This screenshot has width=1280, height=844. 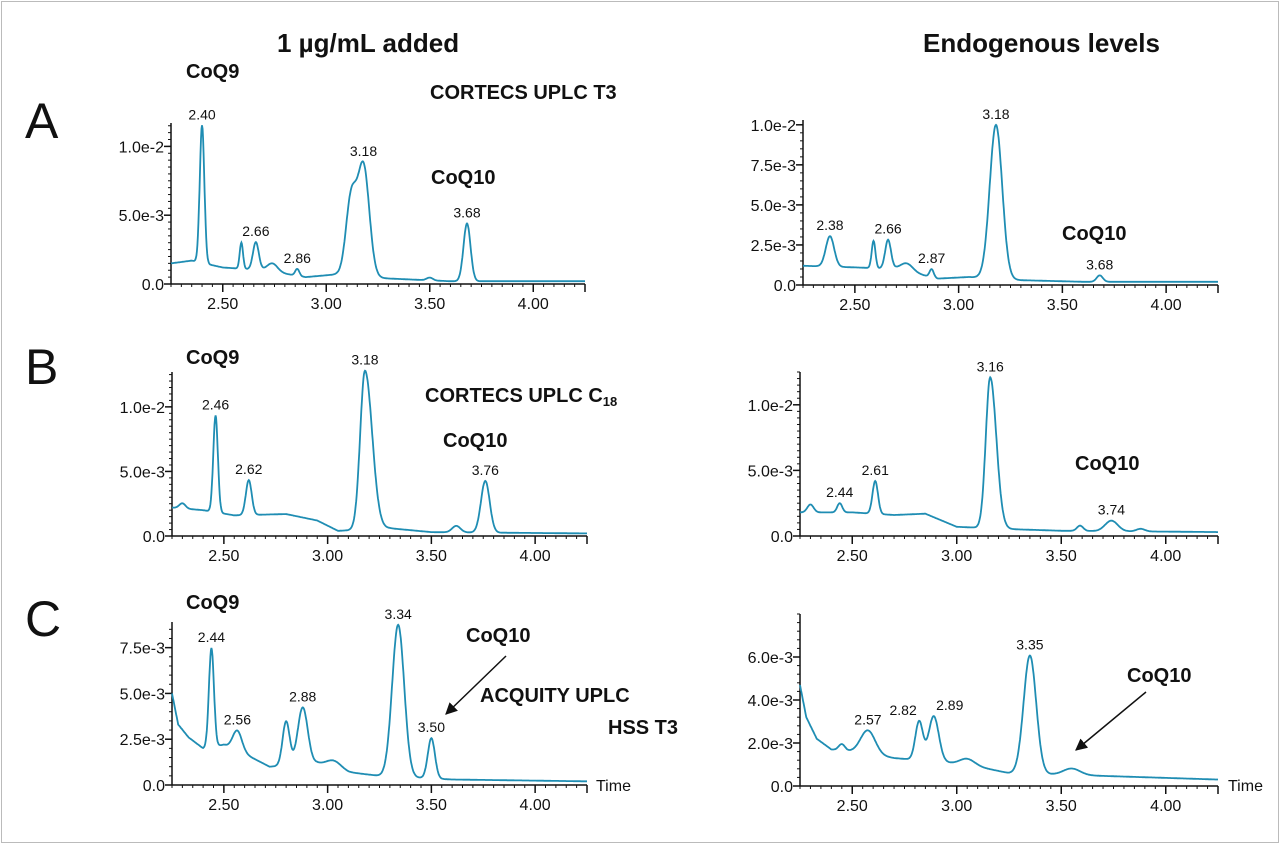 I want to click on b-right-coq10-label: CoQ10, so click(x=1107, y=464).